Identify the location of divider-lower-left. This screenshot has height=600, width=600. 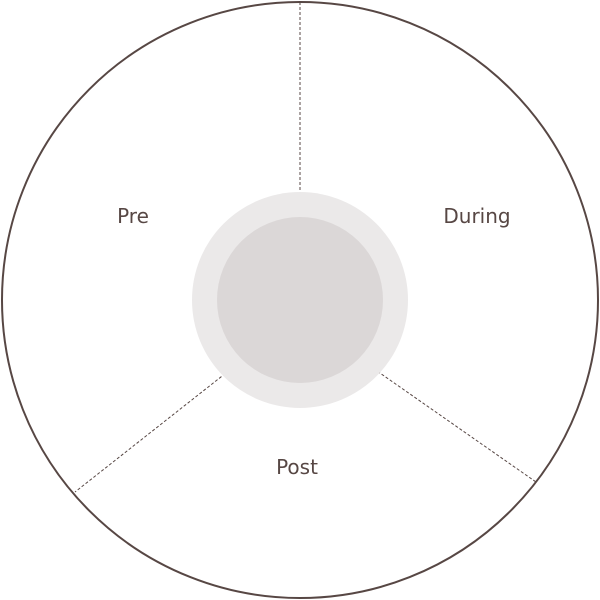
(160, 425).